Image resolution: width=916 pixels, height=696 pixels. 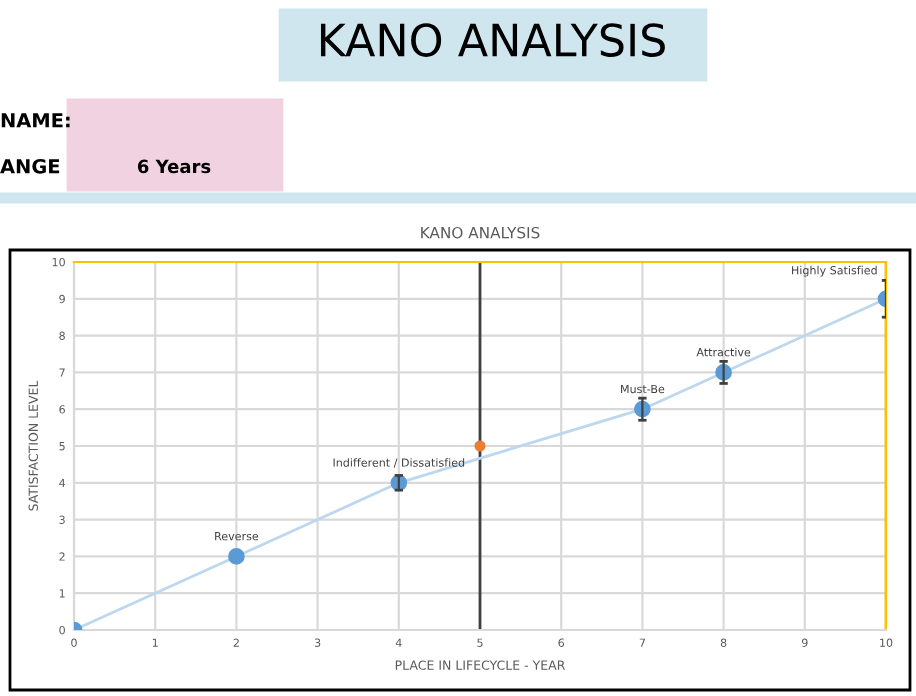 I want to click on text: NAME:, so click(x=35, y=120).